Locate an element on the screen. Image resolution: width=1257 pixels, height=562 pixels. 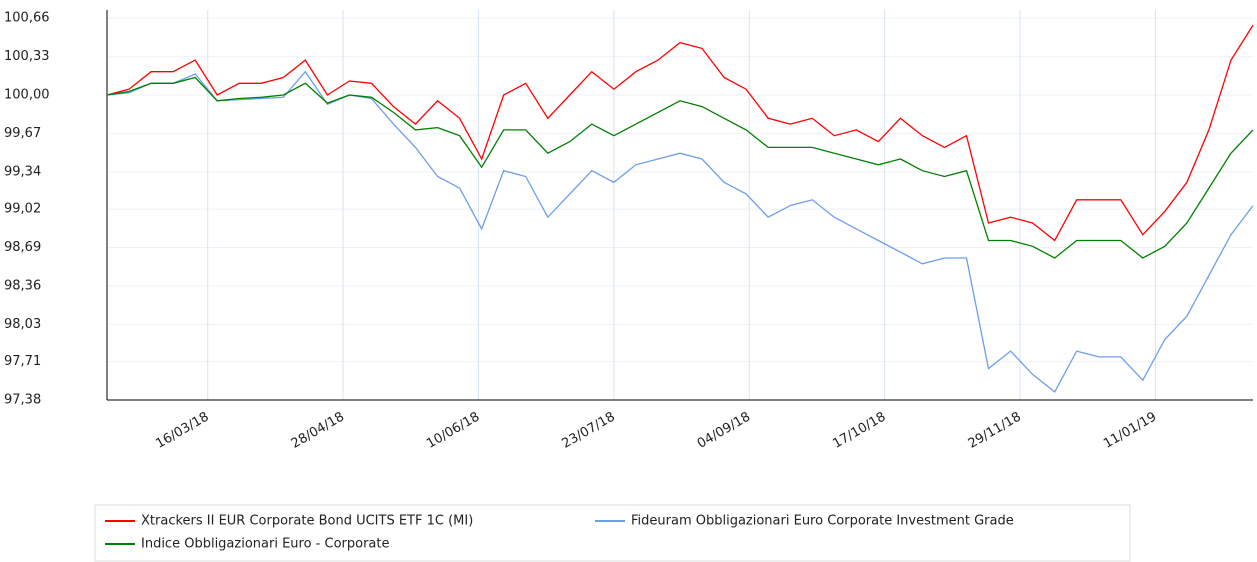
x-tick-label: 04/09/18 is located at coordinates (724, 431).